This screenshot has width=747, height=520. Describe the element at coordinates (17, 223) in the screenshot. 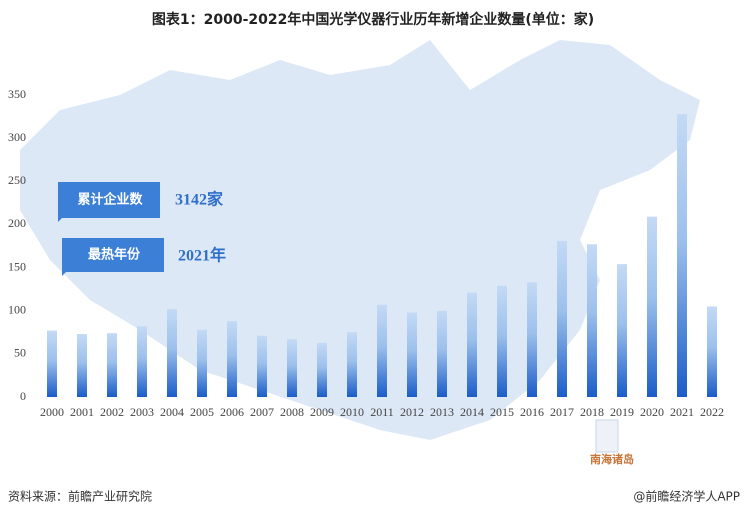

I see `y-tick-label: 200` at that location.